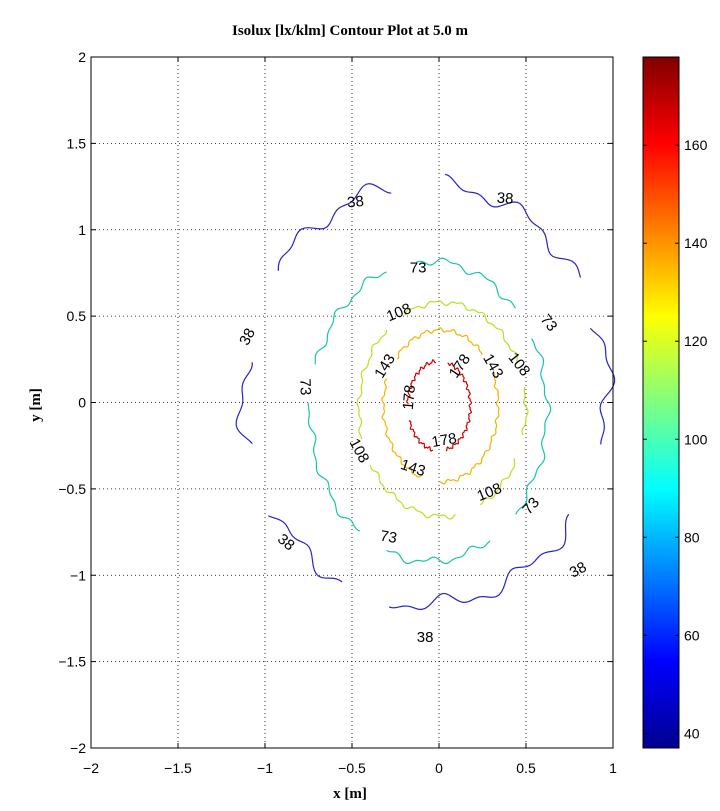 The image size is (720, 811). What do you see at coordinates (77, 143) in the screenshot?
I see `y-tick-label: 1.5` at bounding box center [77, 143].